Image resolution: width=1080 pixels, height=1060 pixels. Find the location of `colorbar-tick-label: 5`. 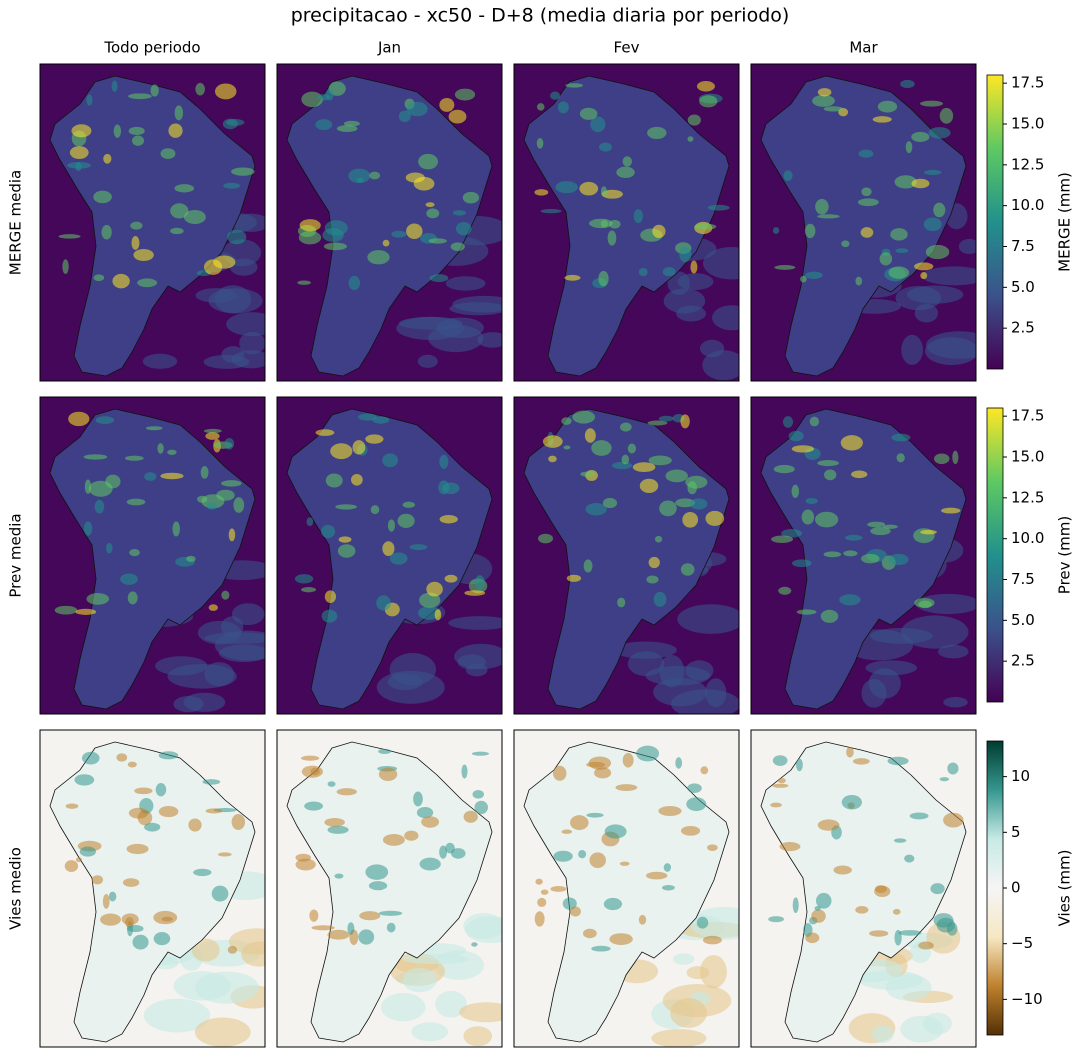

colorbar-tick-label: 5 is located at coordinates (1016, 832).